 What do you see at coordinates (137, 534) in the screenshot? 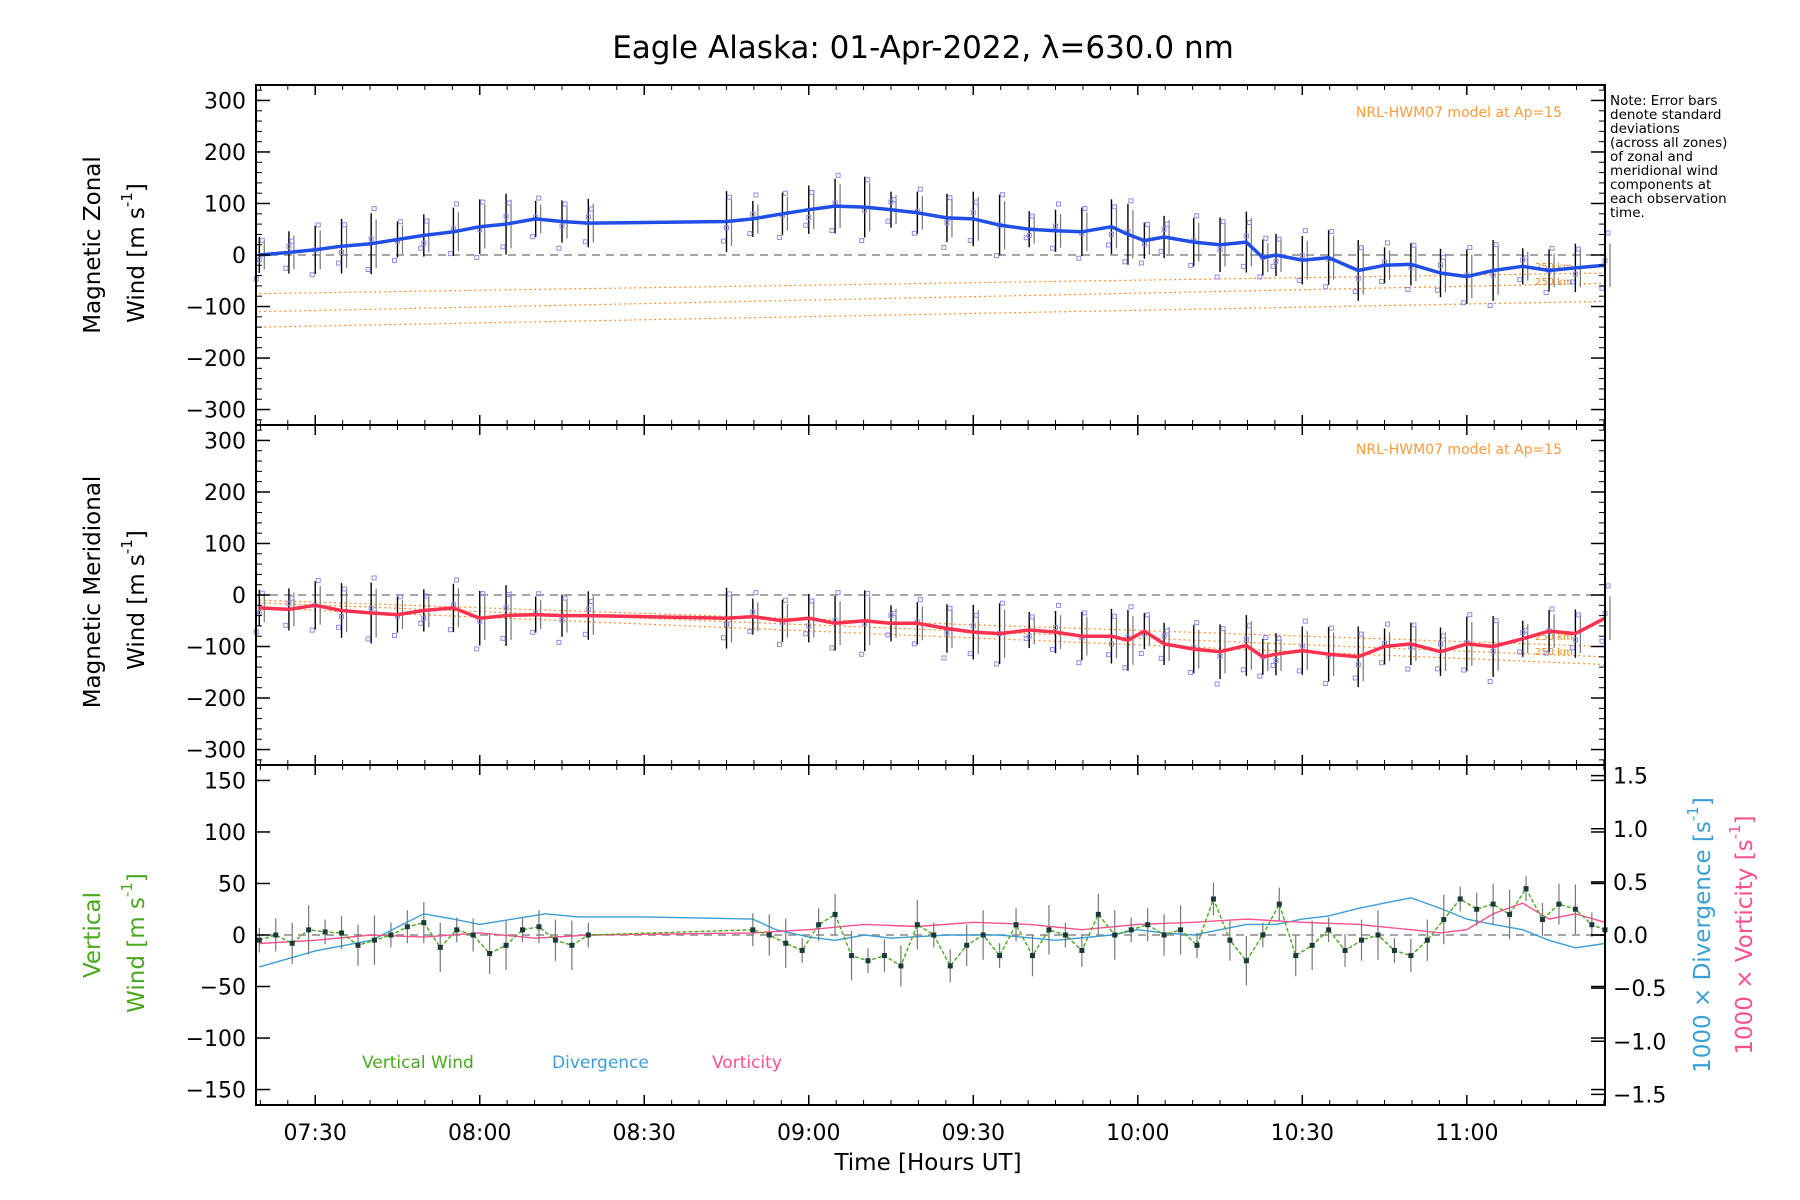
I see `meridional-ylabel-close: ]` at bounding box center [137, 534].